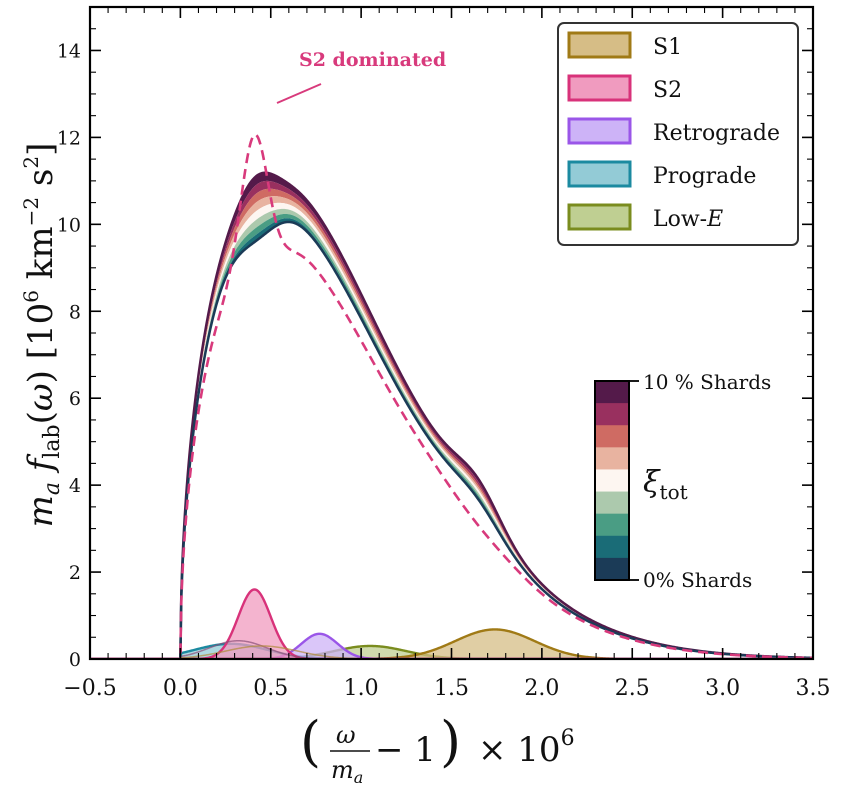  I want to click on y-tick-label: 2, so click(75, 573).